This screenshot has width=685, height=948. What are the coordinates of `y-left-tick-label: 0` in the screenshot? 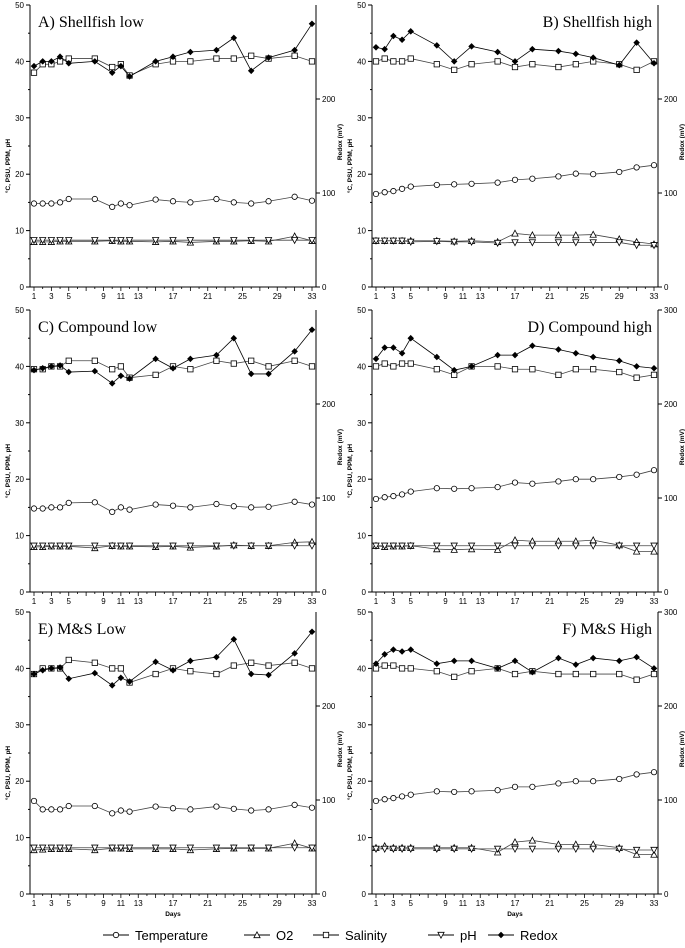 It's located at (22, 894).